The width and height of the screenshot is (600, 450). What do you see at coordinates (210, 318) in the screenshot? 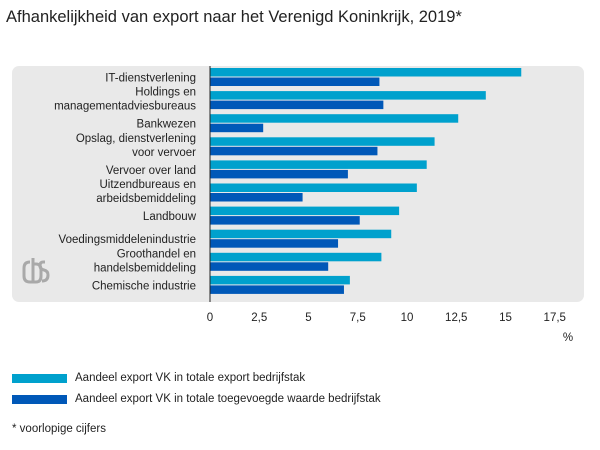
I see `x-tick-label: 0` at bounding box center [210, 318].